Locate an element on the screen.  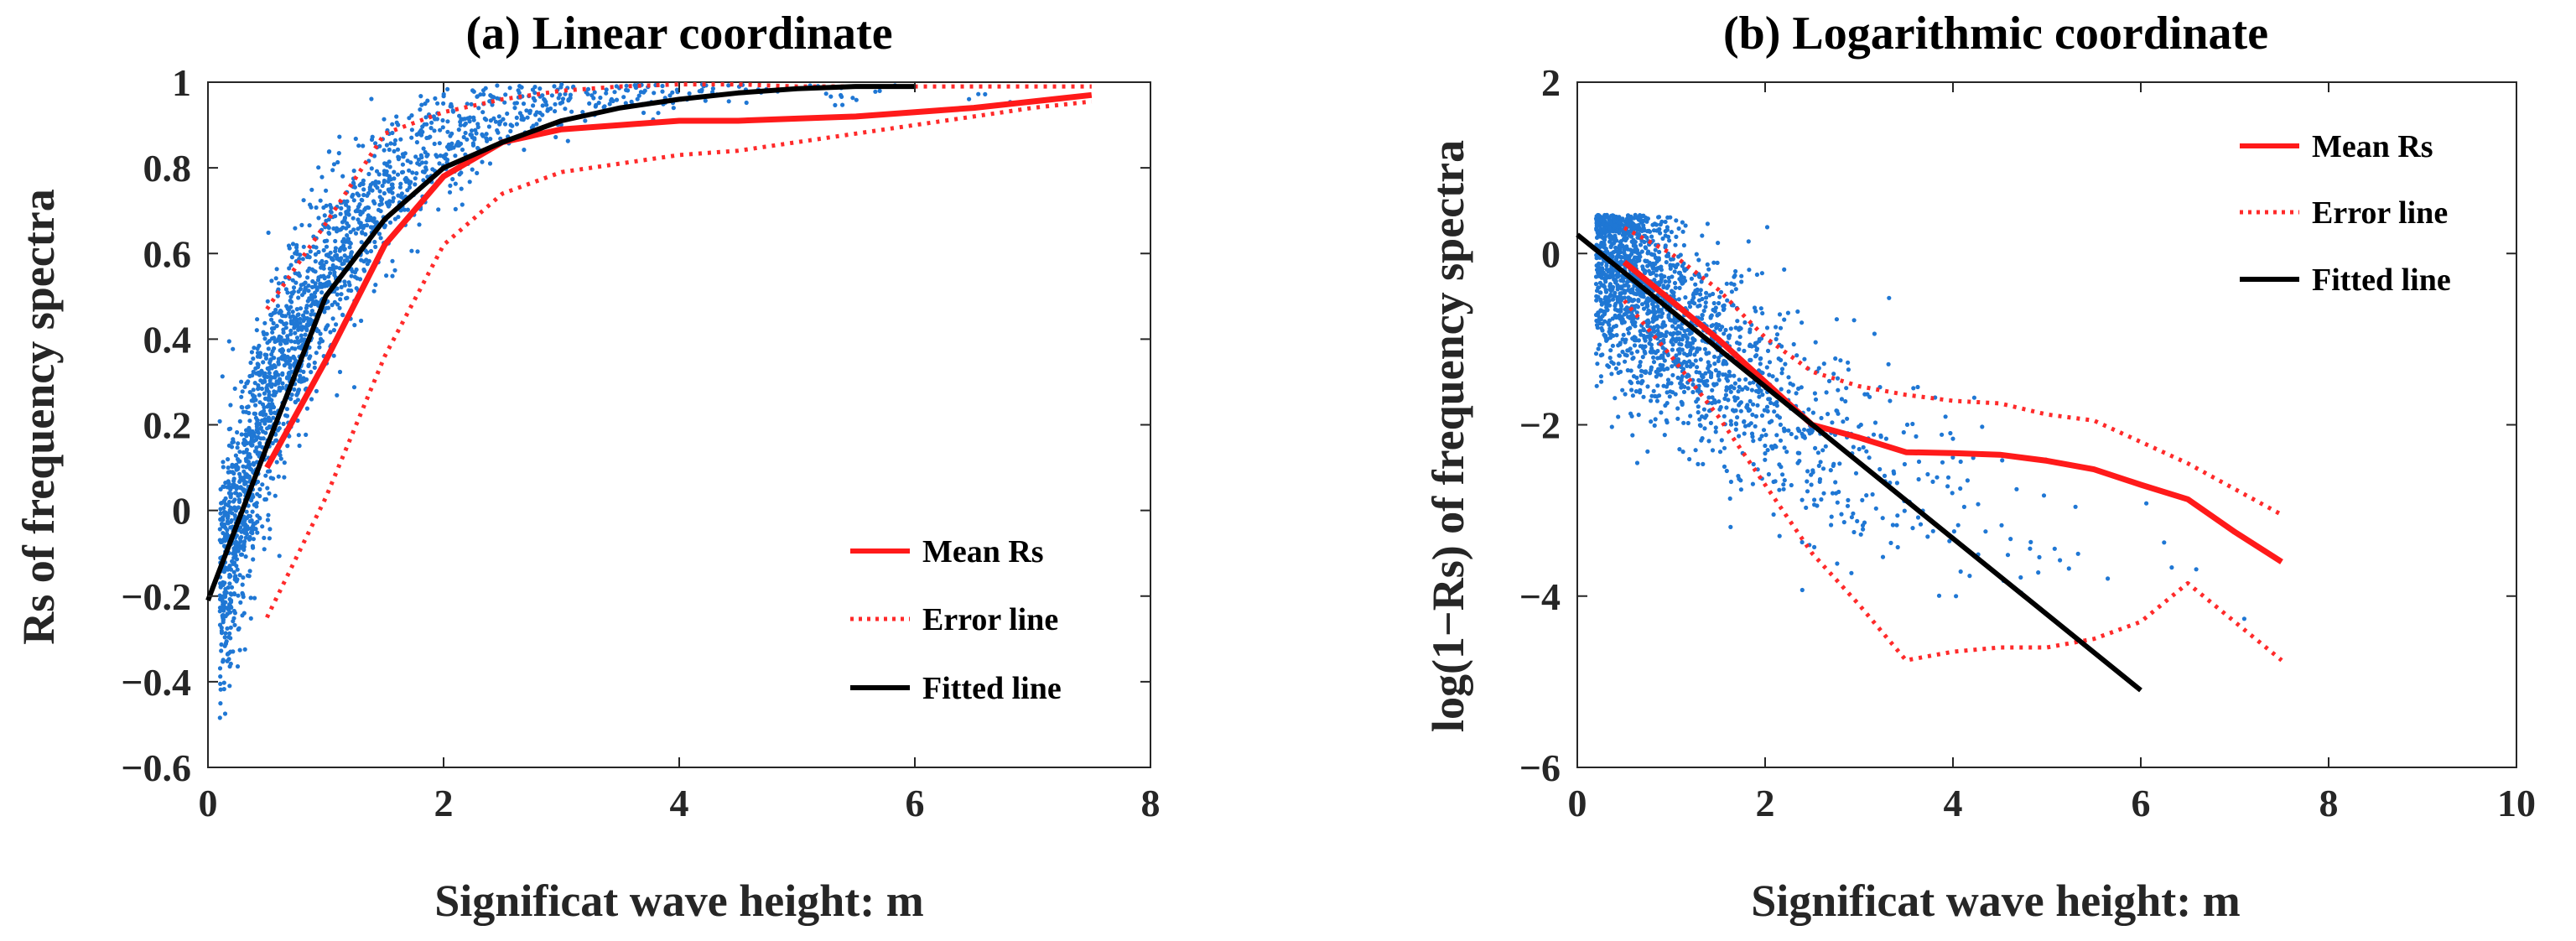
x-tick-label: 8 is located at coordinates (1151, 803).